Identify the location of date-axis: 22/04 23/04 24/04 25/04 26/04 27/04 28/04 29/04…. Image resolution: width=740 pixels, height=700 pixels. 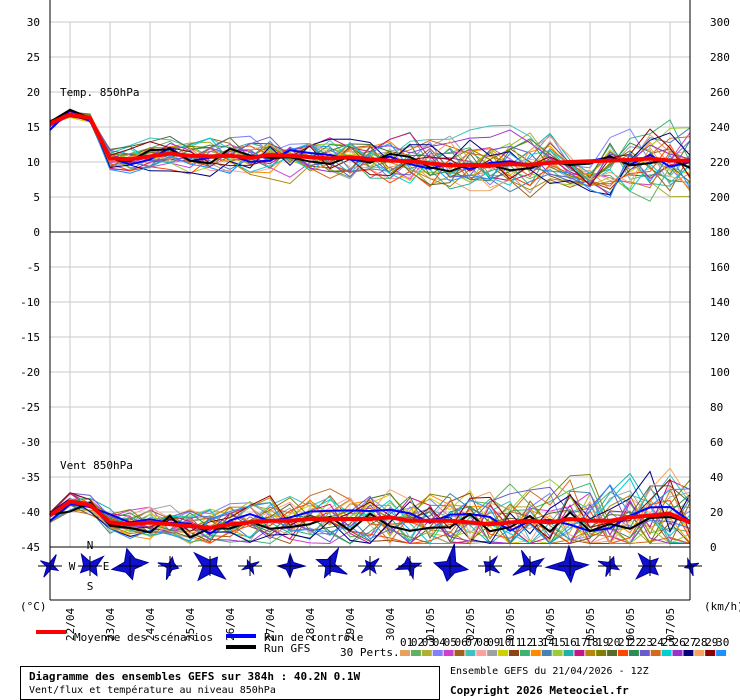
(370, 624).